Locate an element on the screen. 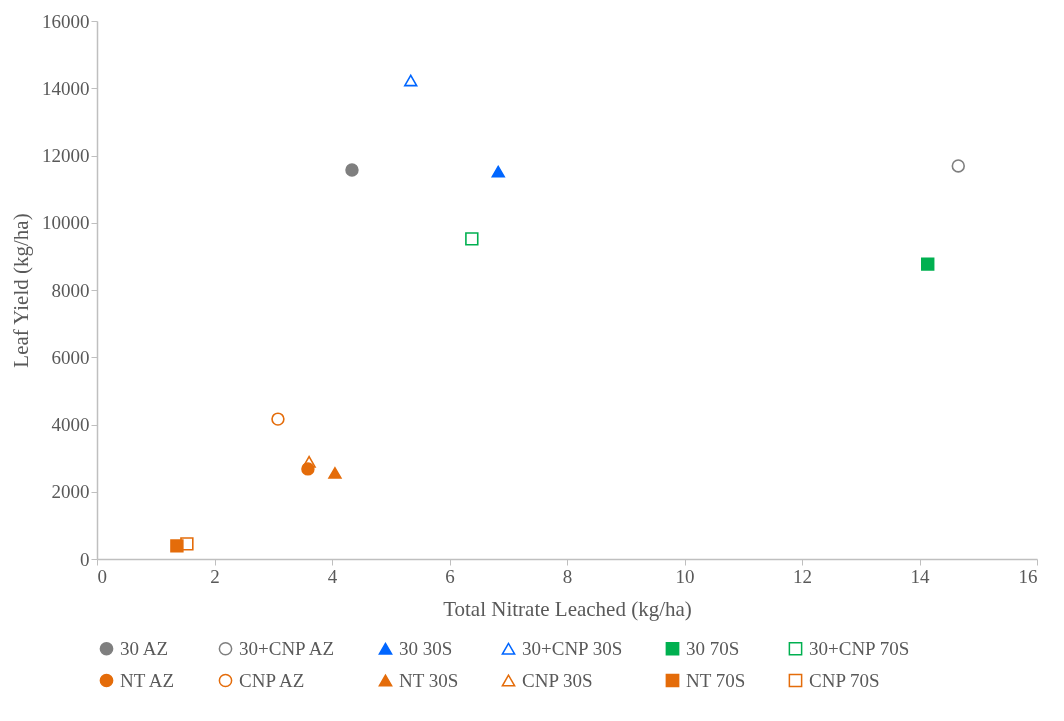 The image size is (1064, 721). y-tick-label: 4000 is located at coordinates (70, 424).